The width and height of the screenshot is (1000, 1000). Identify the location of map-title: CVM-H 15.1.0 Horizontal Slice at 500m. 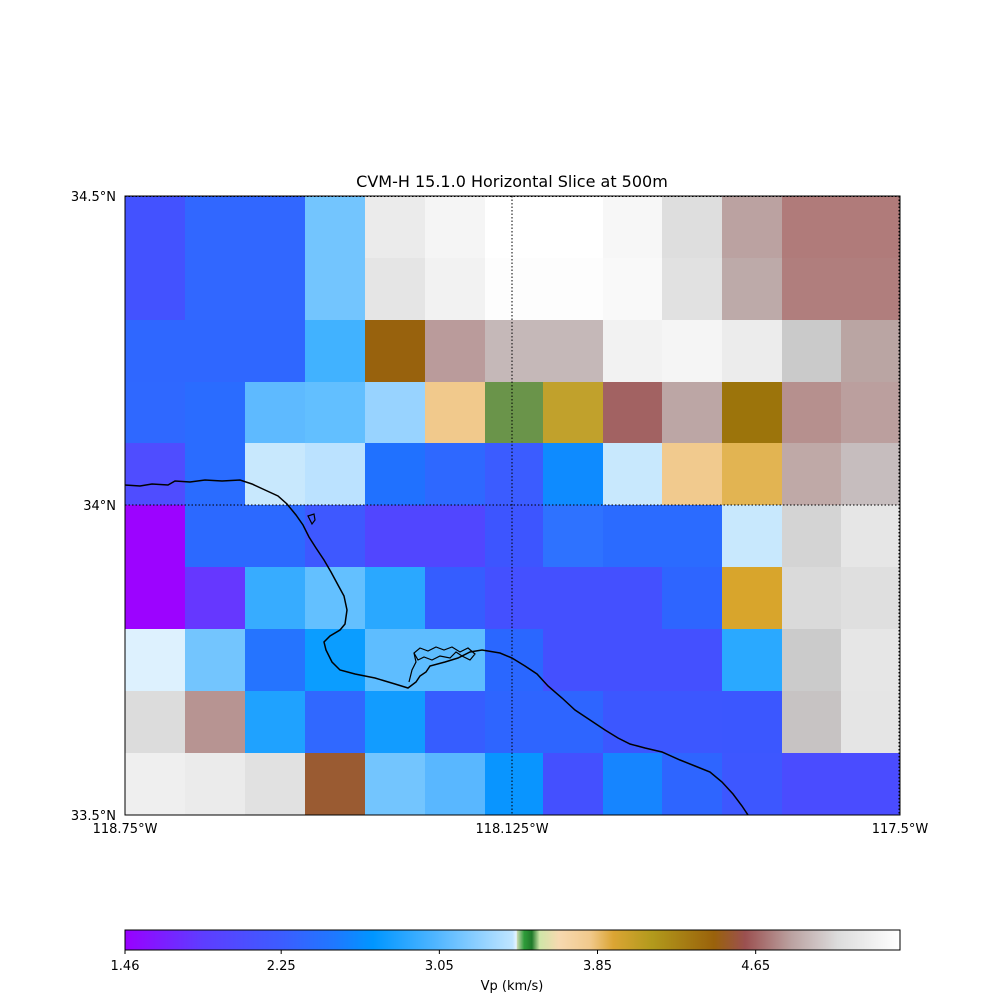
(512, 181).